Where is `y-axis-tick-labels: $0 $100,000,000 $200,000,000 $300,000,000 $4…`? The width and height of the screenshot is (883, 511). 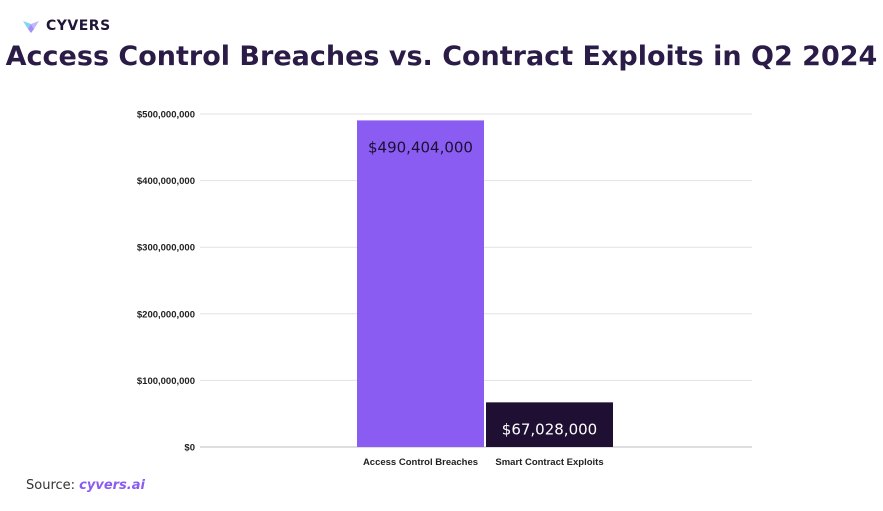
y-axis-tick-labels: $0 $100,000,000 $200,000,000 $300,000,000 $4… is located at coordinates (166, 282).